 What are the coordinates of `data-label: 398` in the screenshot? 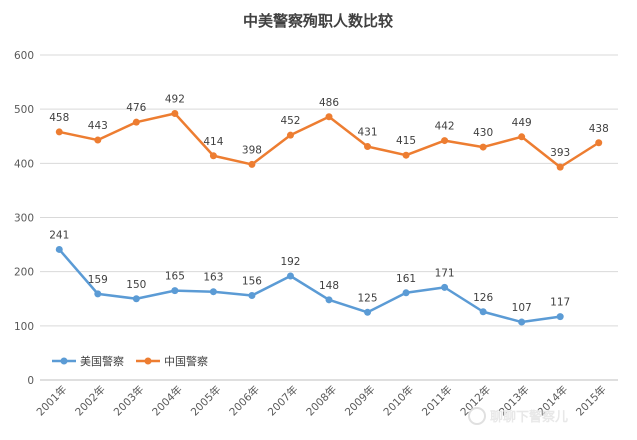 It's located at (252, 150).